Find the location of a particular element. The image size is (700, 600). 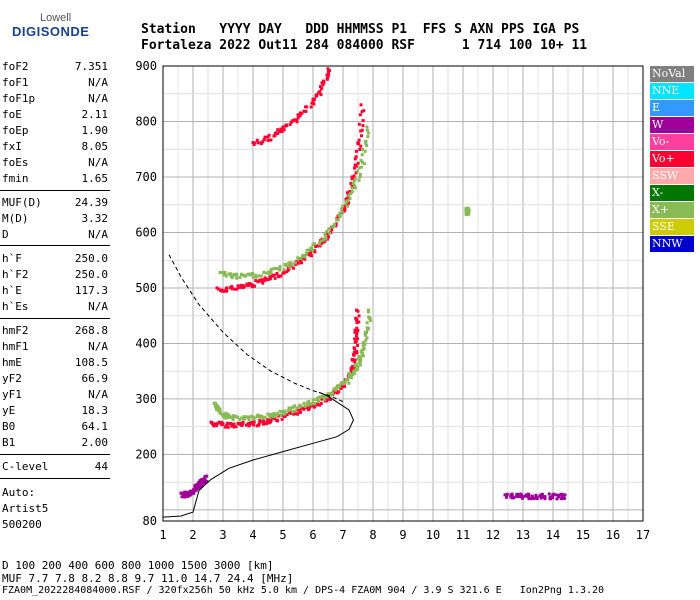

true-height-profile is located at coordinates (258, 454).